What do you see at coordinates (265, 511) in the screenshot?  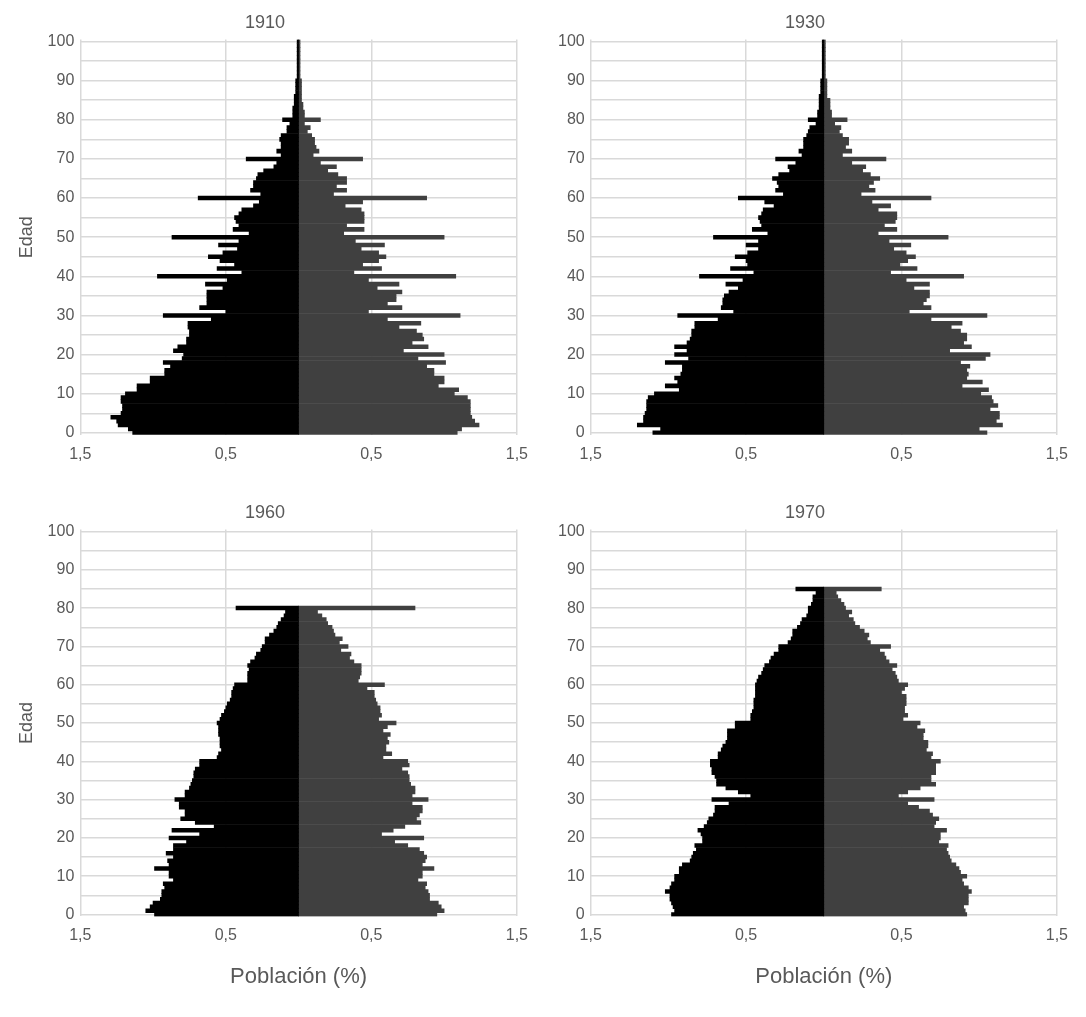 I see `chart-title: 1960` at bounding box center [265, 511].